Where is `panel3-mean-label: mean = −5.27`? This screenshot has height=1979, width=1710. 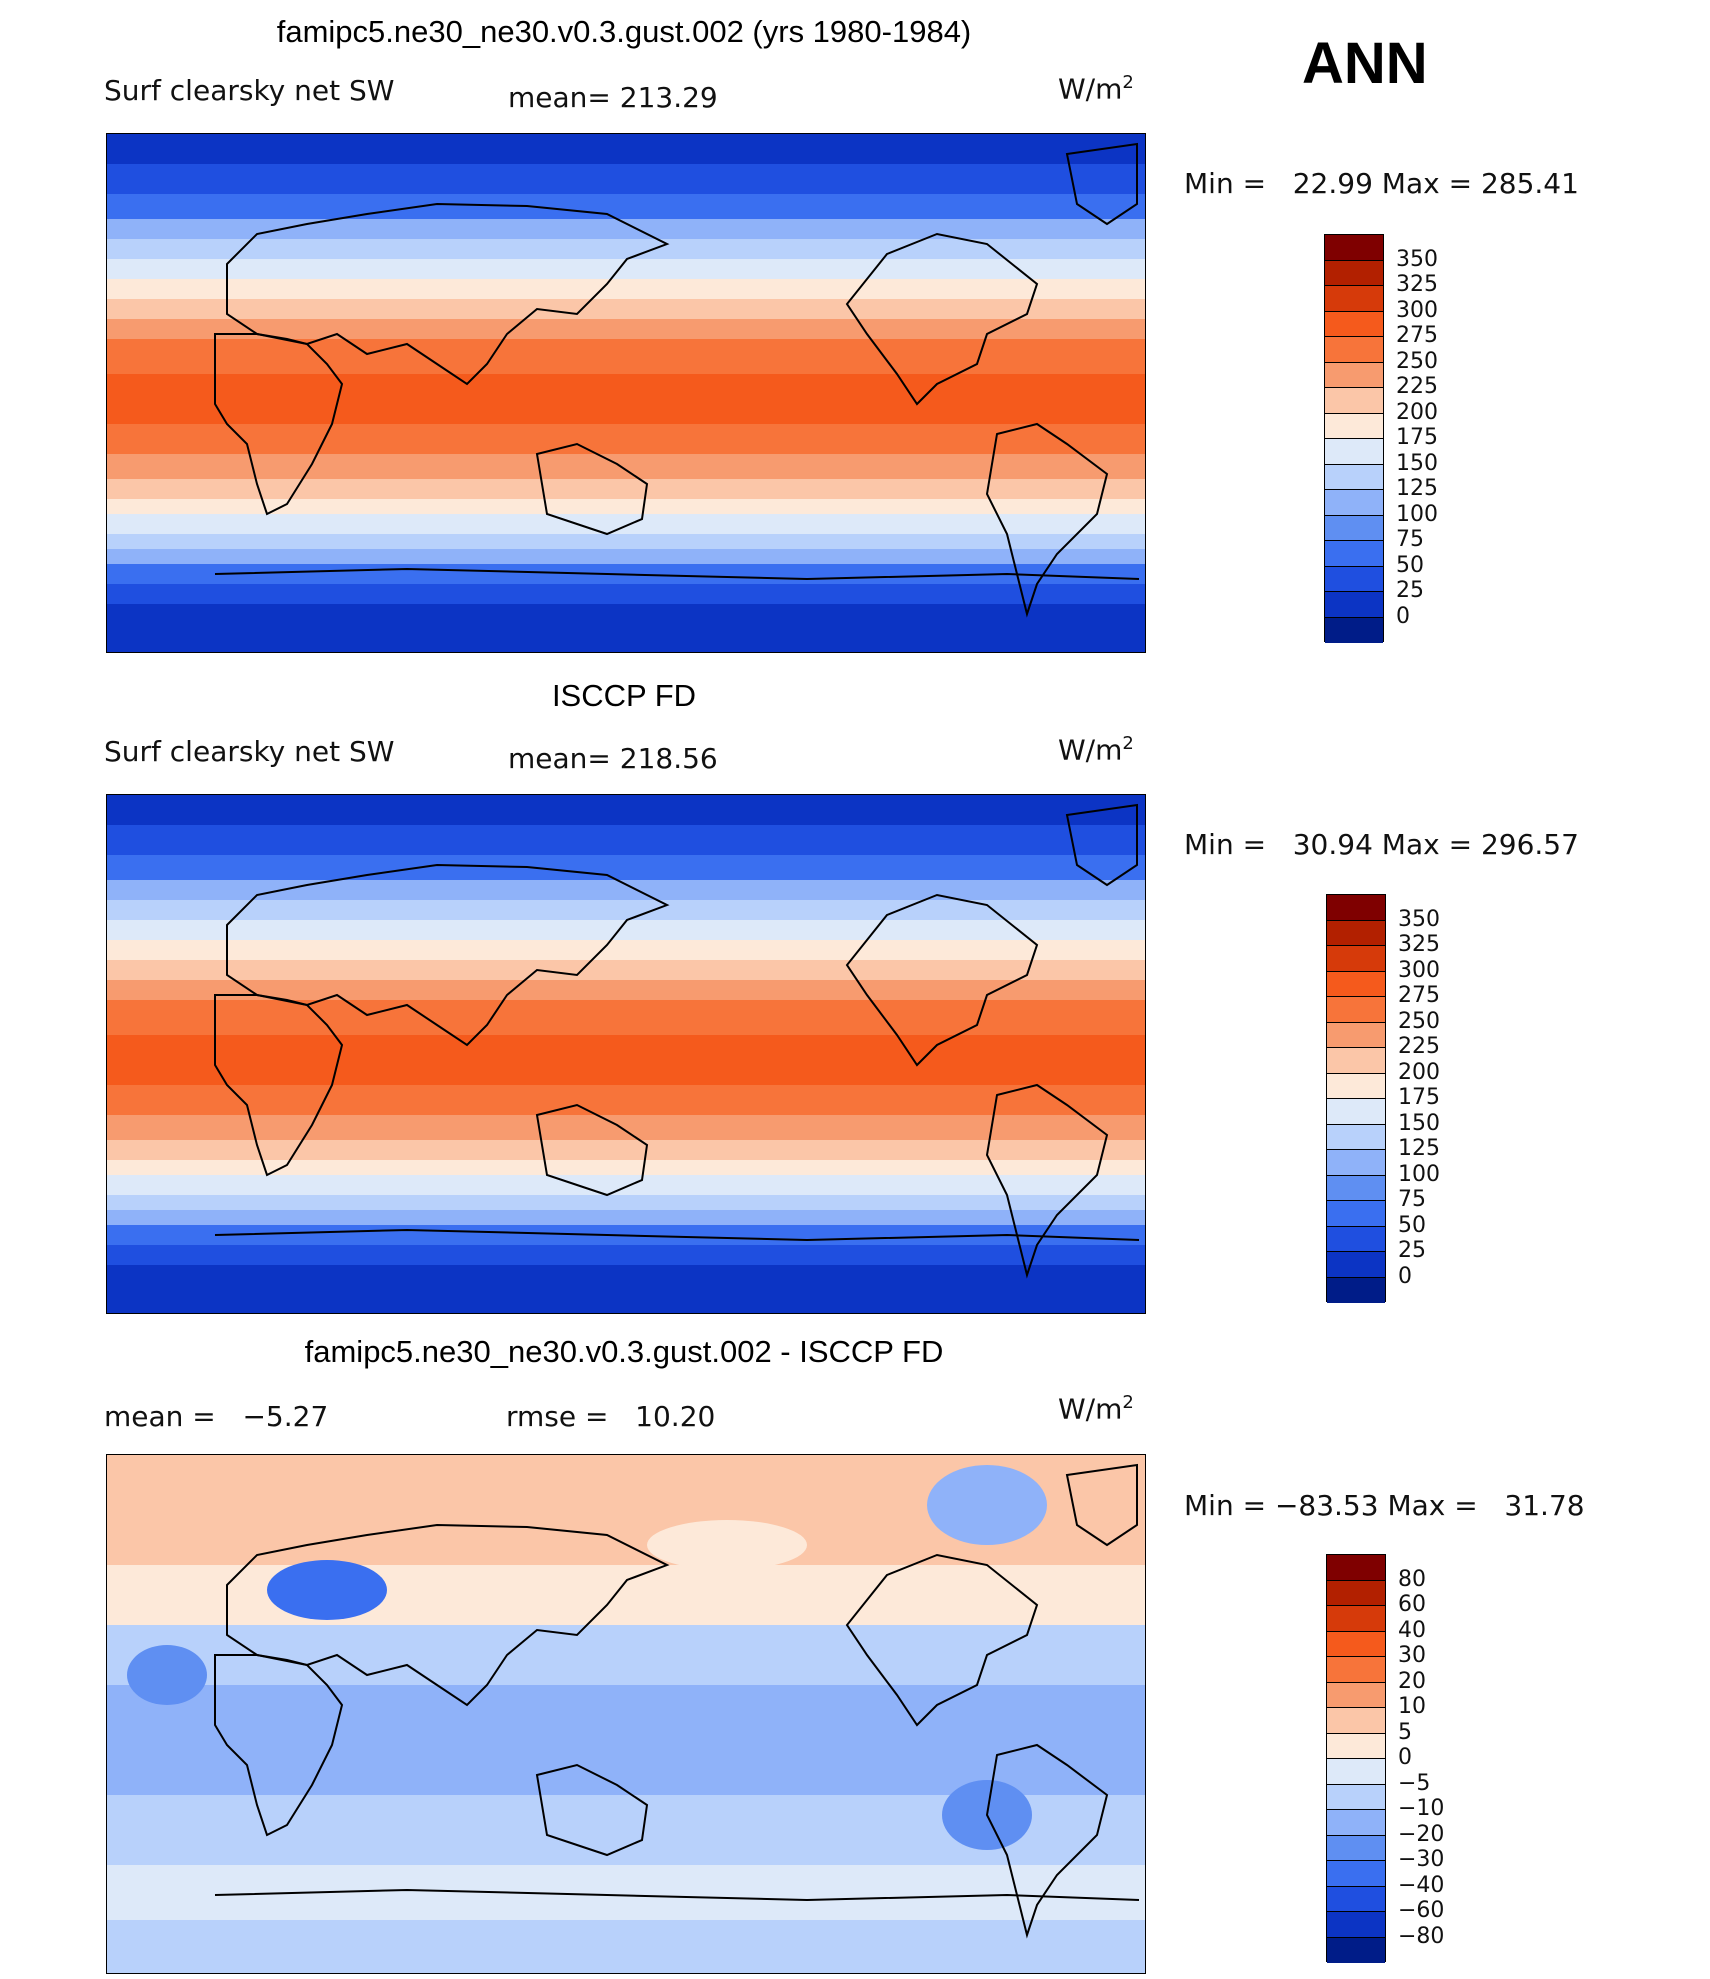 panel3-mean-label: mean = −5.27 is located at coordinates (216, 1416).